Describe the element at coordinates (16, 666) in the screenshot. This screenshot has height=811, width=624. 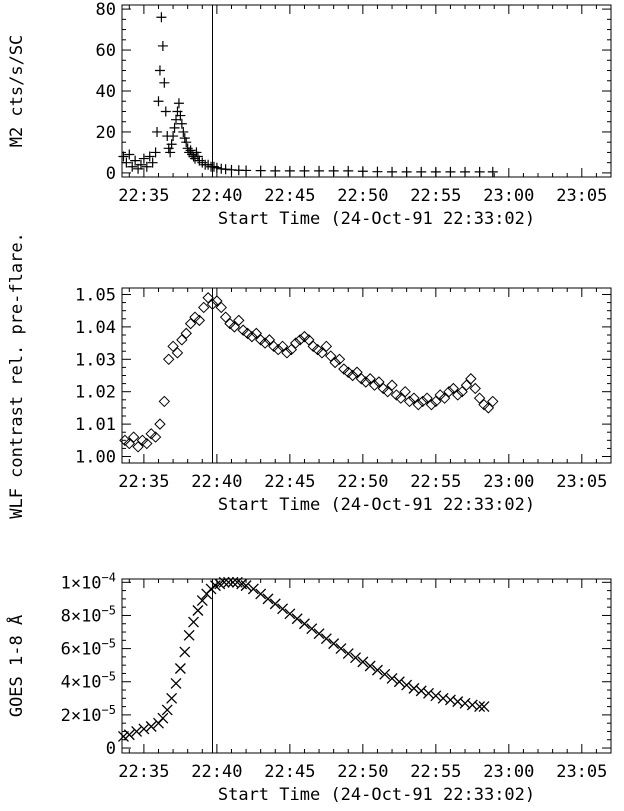
I see `y-axis-label: GOES 1-8 Å` at that location.